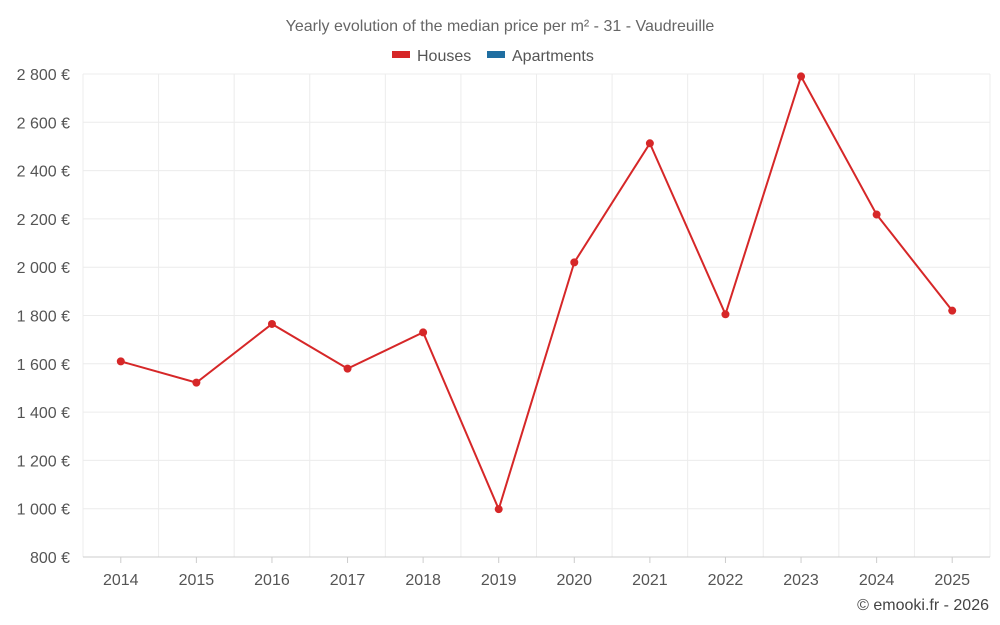  I want to click on x-tick-label: 2021, so click(650, 580).